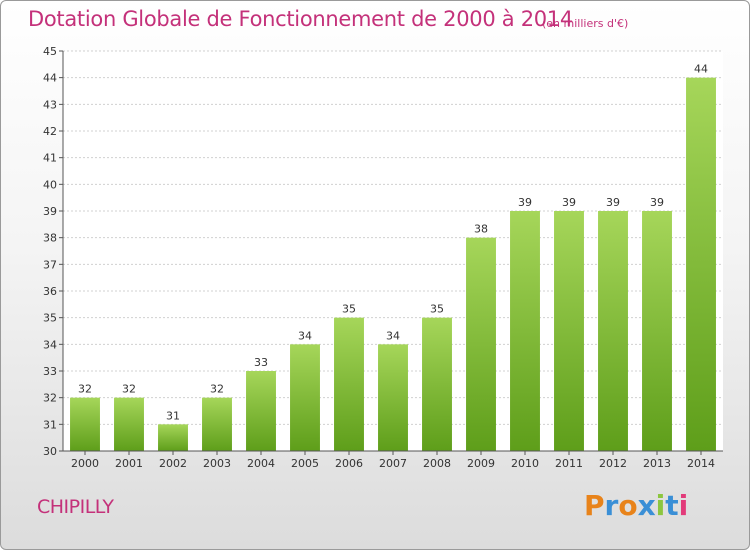 The height and width of the screenshot is (550, 750). What do you see at coordinates (50, 291) in the screenshot?
I see `y-tick-label: 36` at bounding box center [50, 291].